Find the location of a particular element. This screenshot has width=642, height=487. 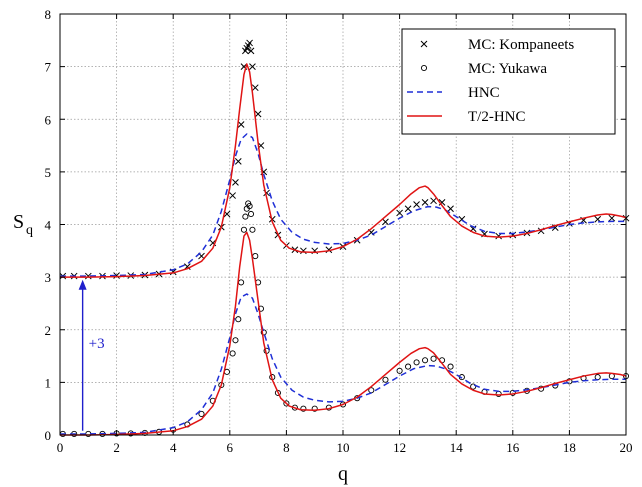

x-axis-title: q is located at coordinates (343, 474).